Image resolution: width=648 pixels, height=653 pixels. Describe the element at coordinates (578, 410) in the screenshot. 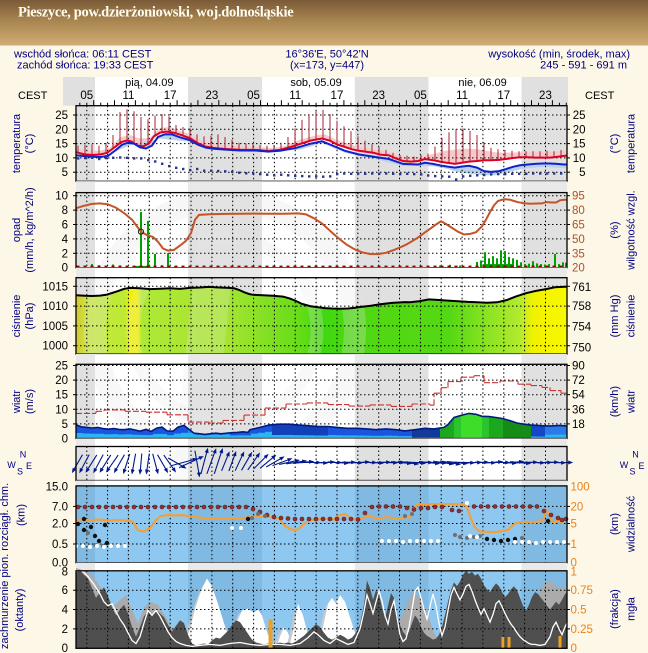

I see `svg-text: 36` at that location.